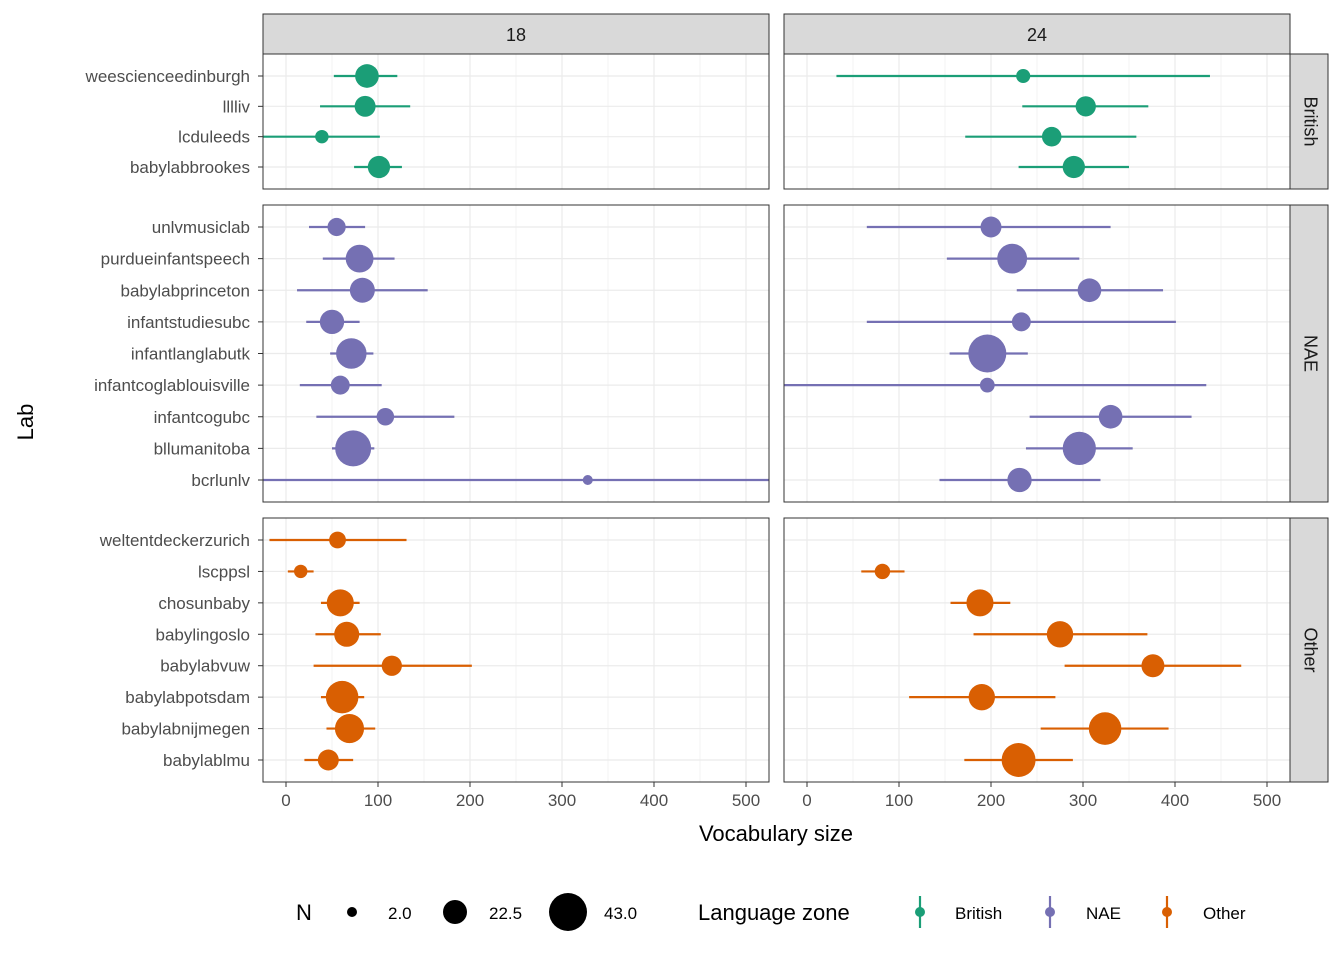  I want to click on y-tick-label: babylabpotsdam, so click(187, 697).